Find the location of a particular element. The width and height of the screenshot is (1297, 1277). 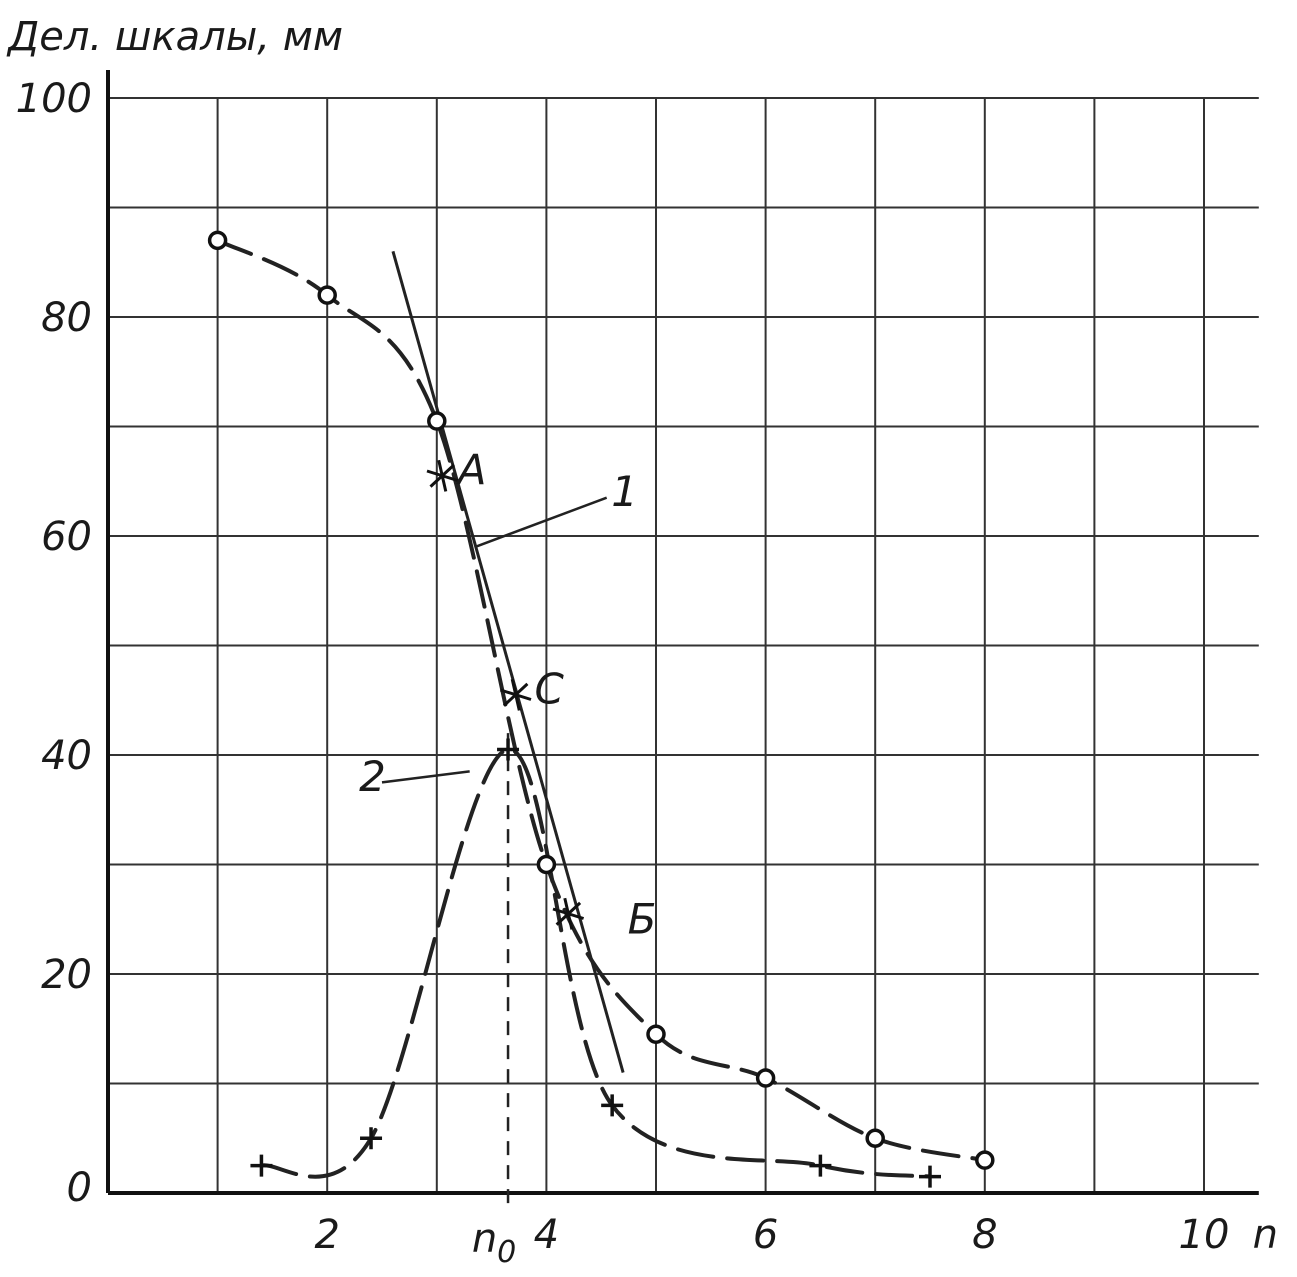

annotation-label: C is located at coordinates (549, 688).